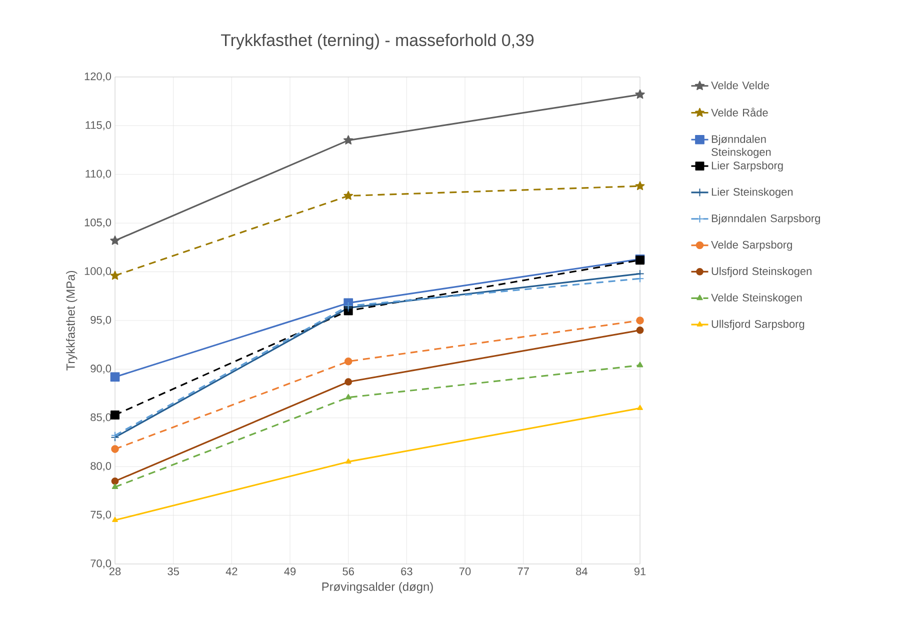 The image size is (899, 637). What do you see at coordinates (640, 572) in the screenshot?
I see `x-tick-label: 91` at bounding box center [640, 572].